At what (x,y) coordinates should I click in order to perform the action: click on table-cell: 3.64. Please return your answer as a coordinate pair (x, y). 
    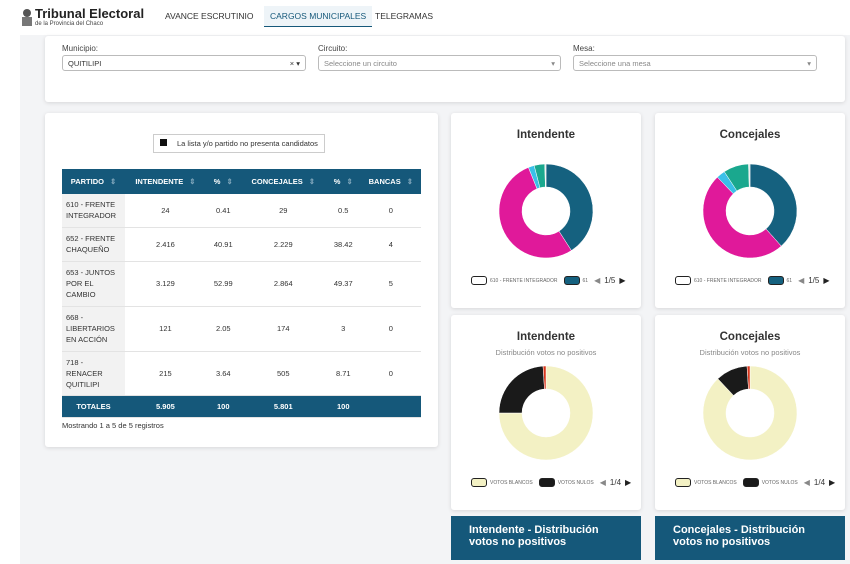
    Looking at the image, I should click on (223, 373).